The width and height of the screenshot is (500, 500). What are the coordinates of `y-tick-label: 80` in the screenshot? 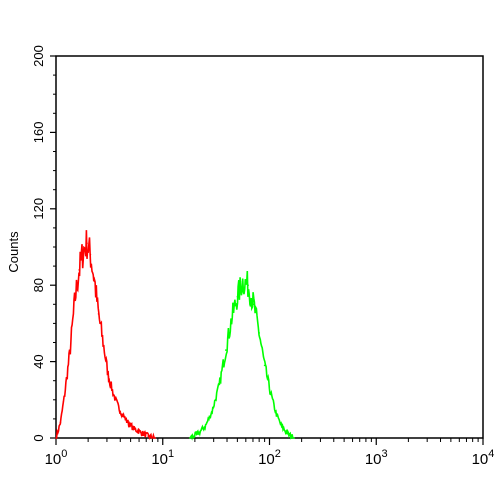 It's located at (38, 285).